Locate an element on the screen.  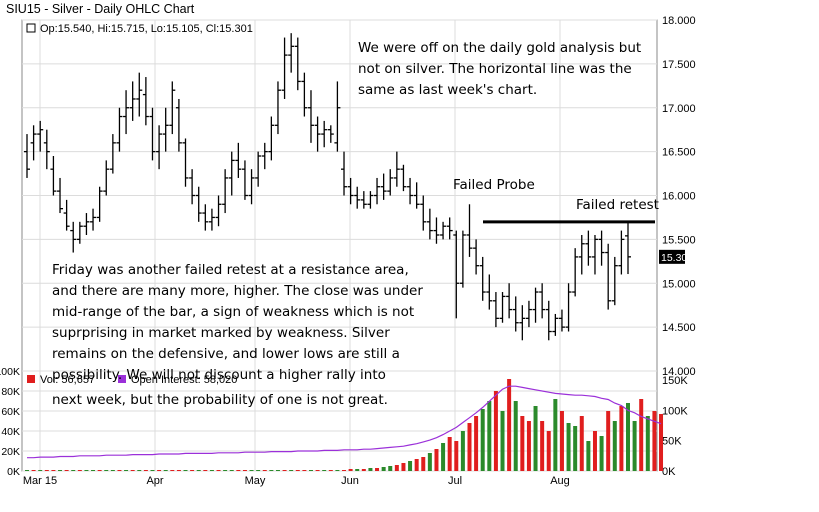
oi-tick-label: 0K is located at coordinates (669, 472).